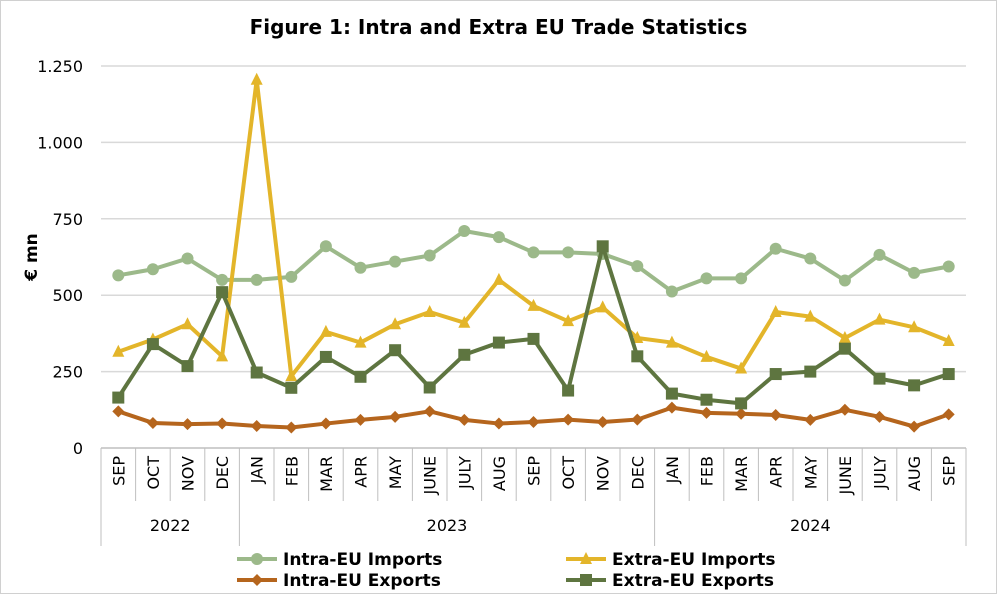  Describe the element at coordinates (637, 473) in the screenshot. I see `x-tick-label: DEC` at that location.